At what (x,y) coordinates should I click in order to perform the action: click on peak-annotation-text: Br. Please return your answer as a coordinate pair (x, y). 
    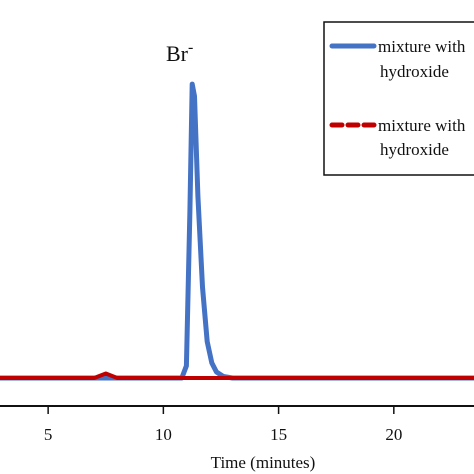
    Looking at the image, I should click on (177, 53).